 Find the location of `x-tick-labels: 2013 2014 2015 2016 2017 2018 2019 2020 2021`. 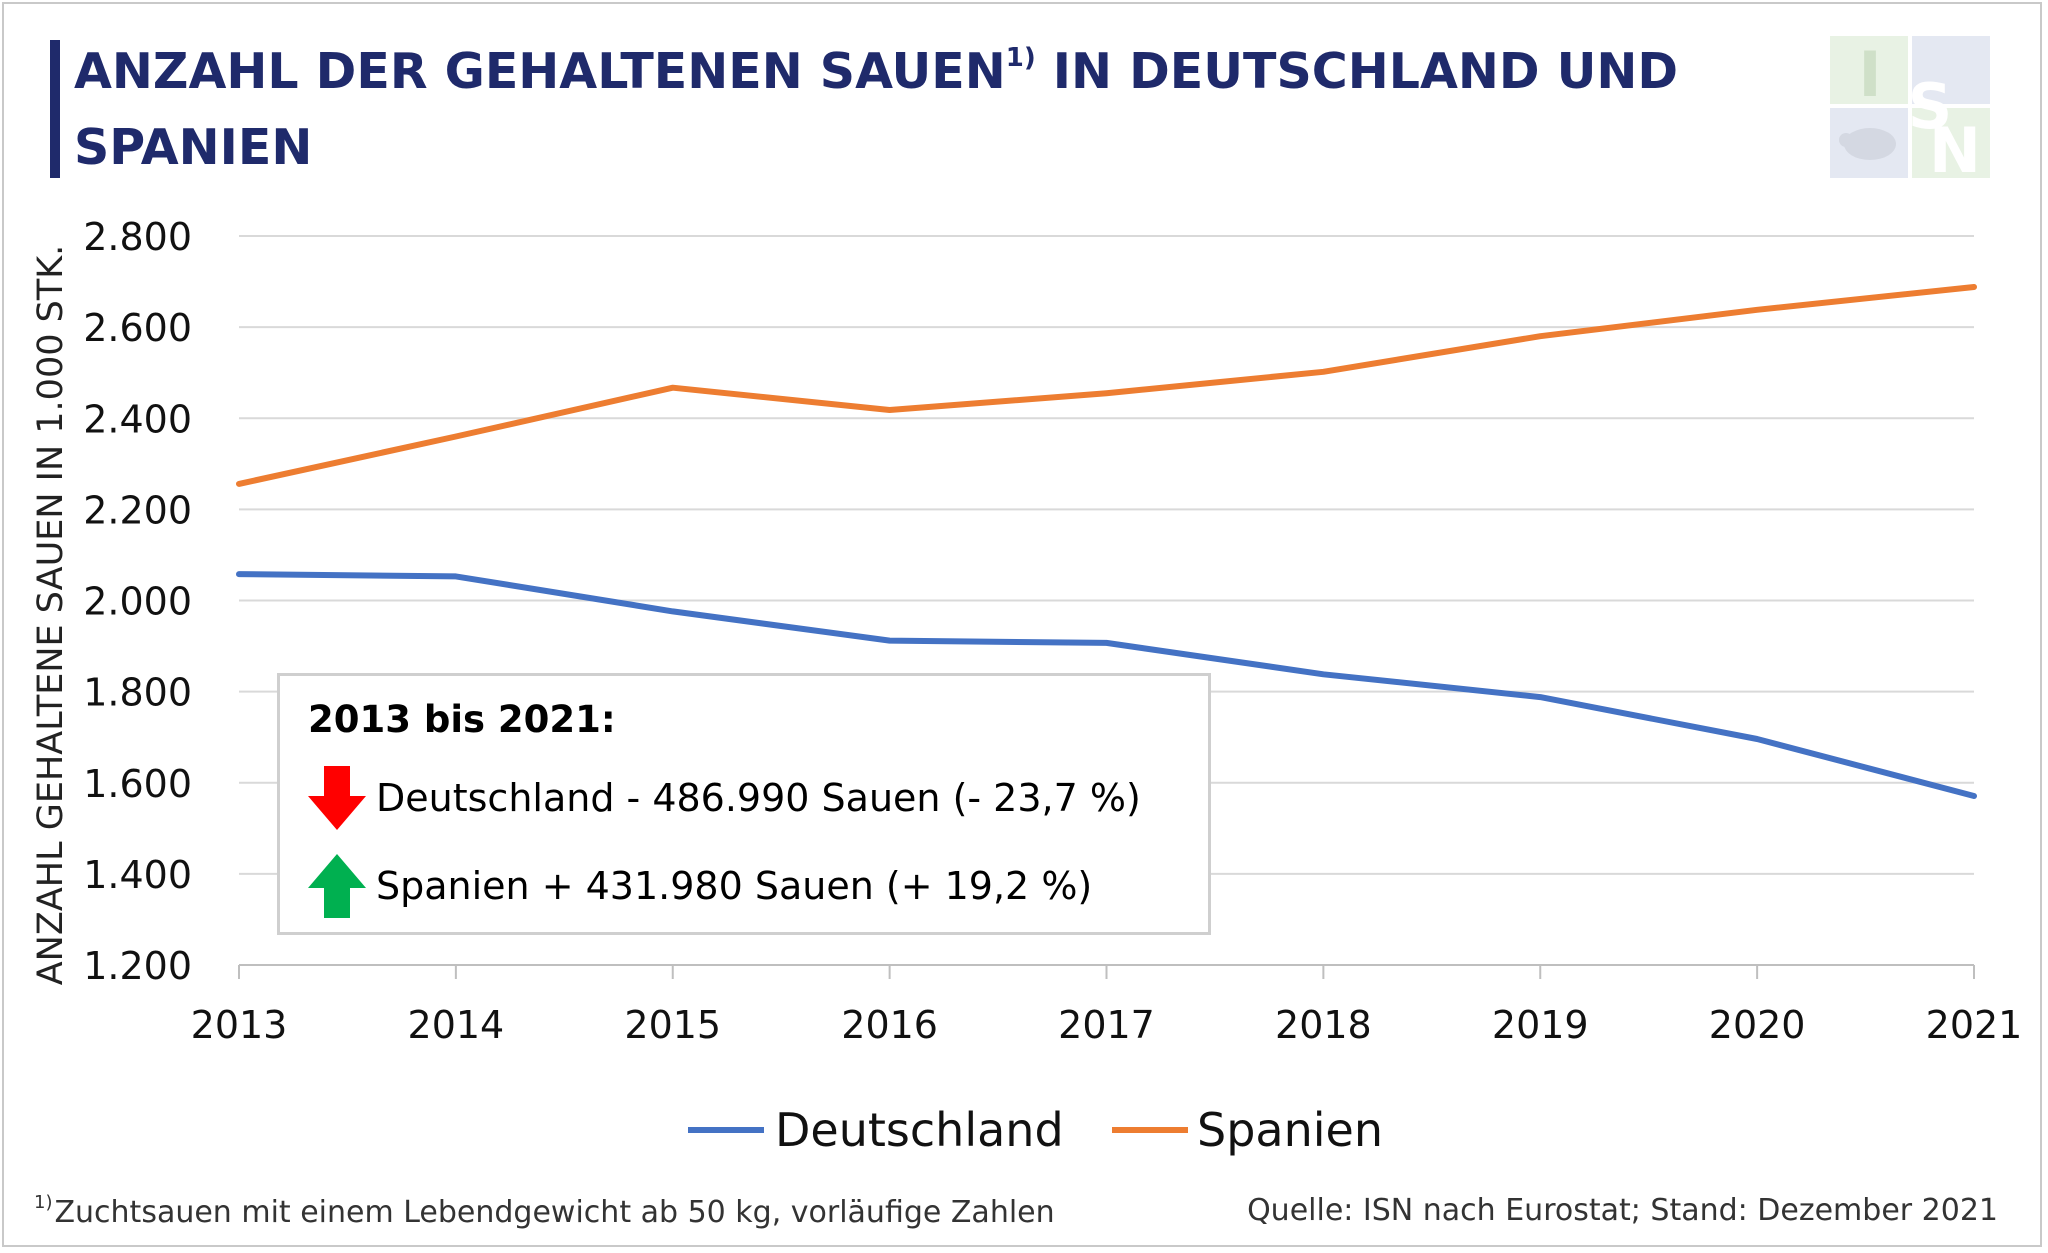

x-tick-labels: 2013 2014 2015 2016 2017 2018 2019 2020 2021 is located at coordinates (1107, 1025).